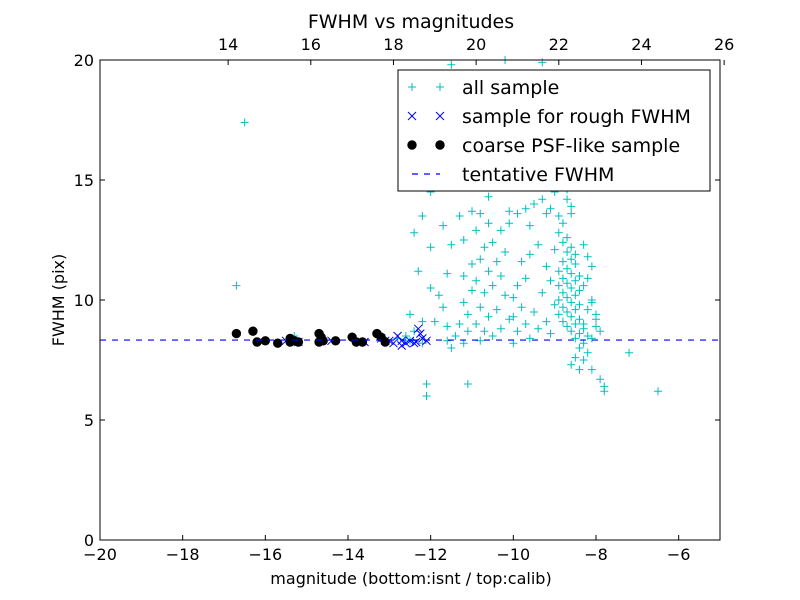  What do you see at coordinates (513, 554) in the screenshot?
I see `x-tick-label: −10` at bounding box center [513, 554].